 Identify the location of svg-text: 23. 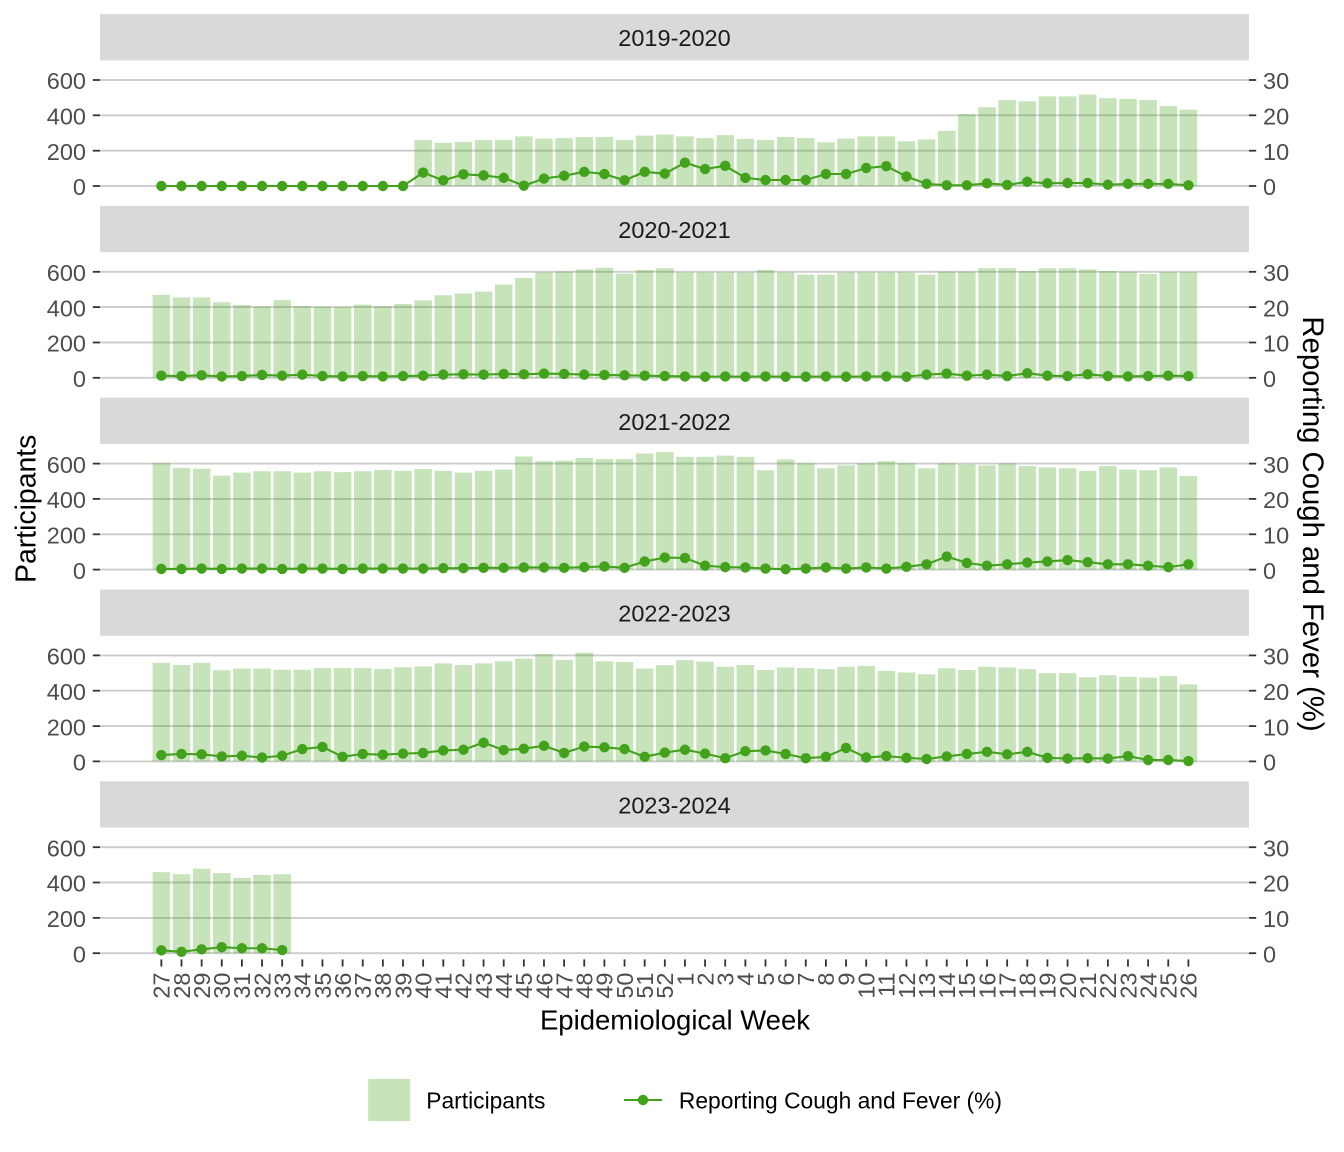
(1128, 986).